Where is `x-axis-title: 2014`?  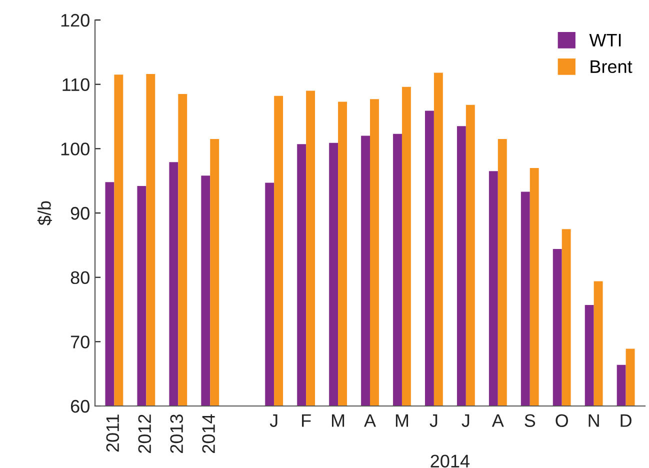
x-axis-title: 2014 is located at coordinates (450, 461).